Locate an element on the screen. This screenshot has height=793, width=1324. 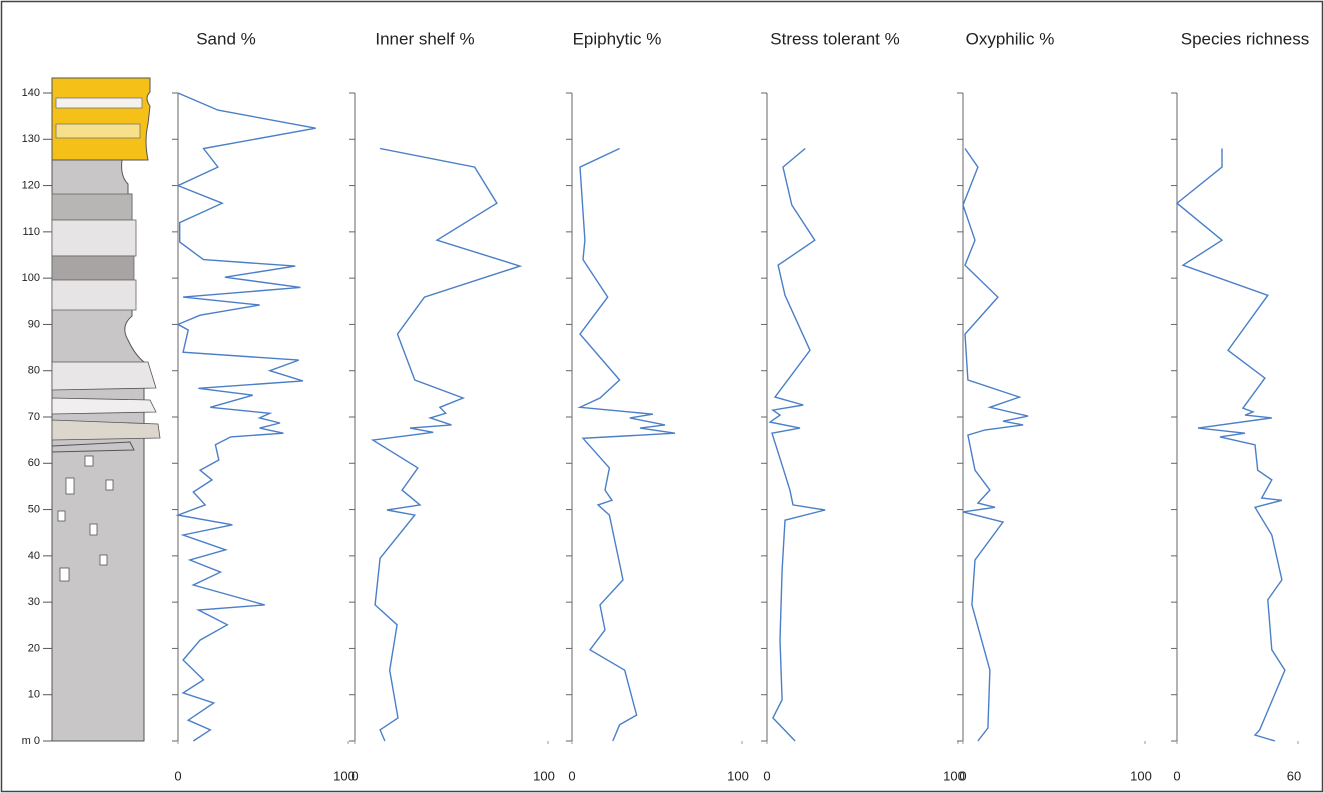
depth-tick-label: 140 is located at coordinates (31, 93).